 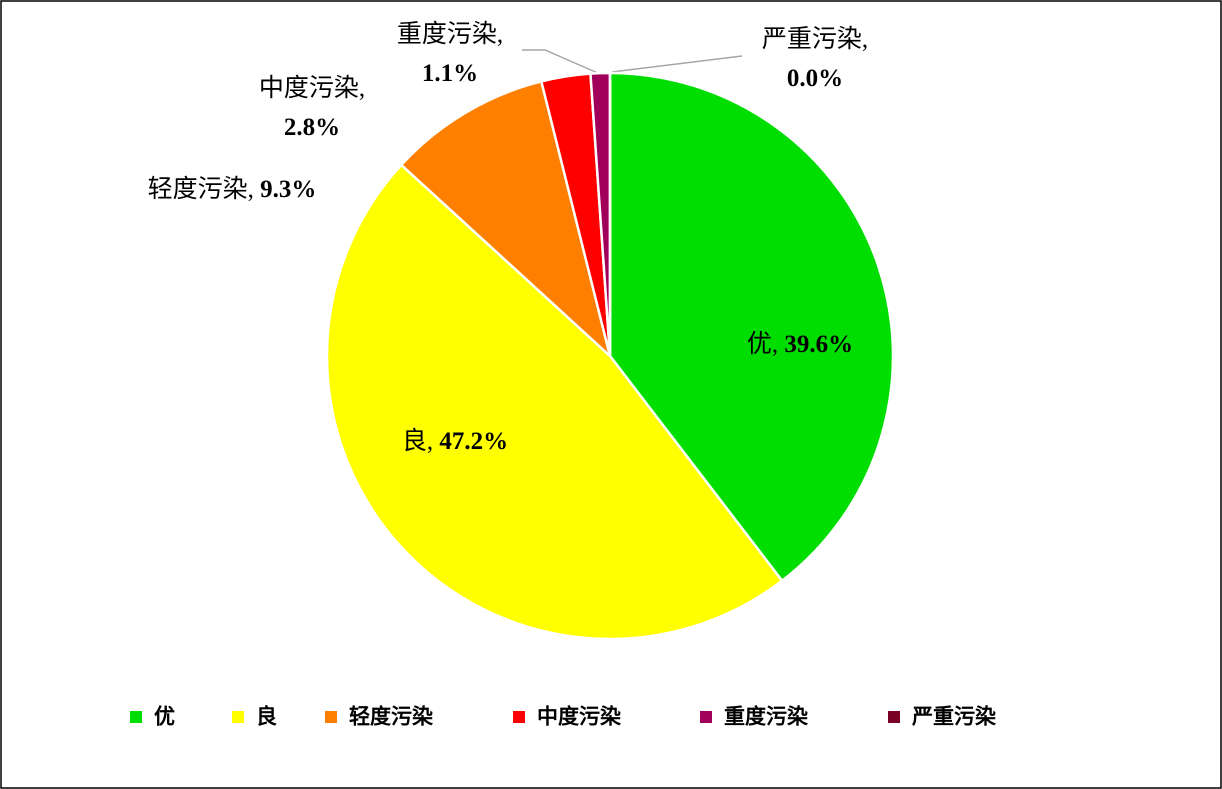 I want to click on legend-label: 良, so click(x=266, y=717).